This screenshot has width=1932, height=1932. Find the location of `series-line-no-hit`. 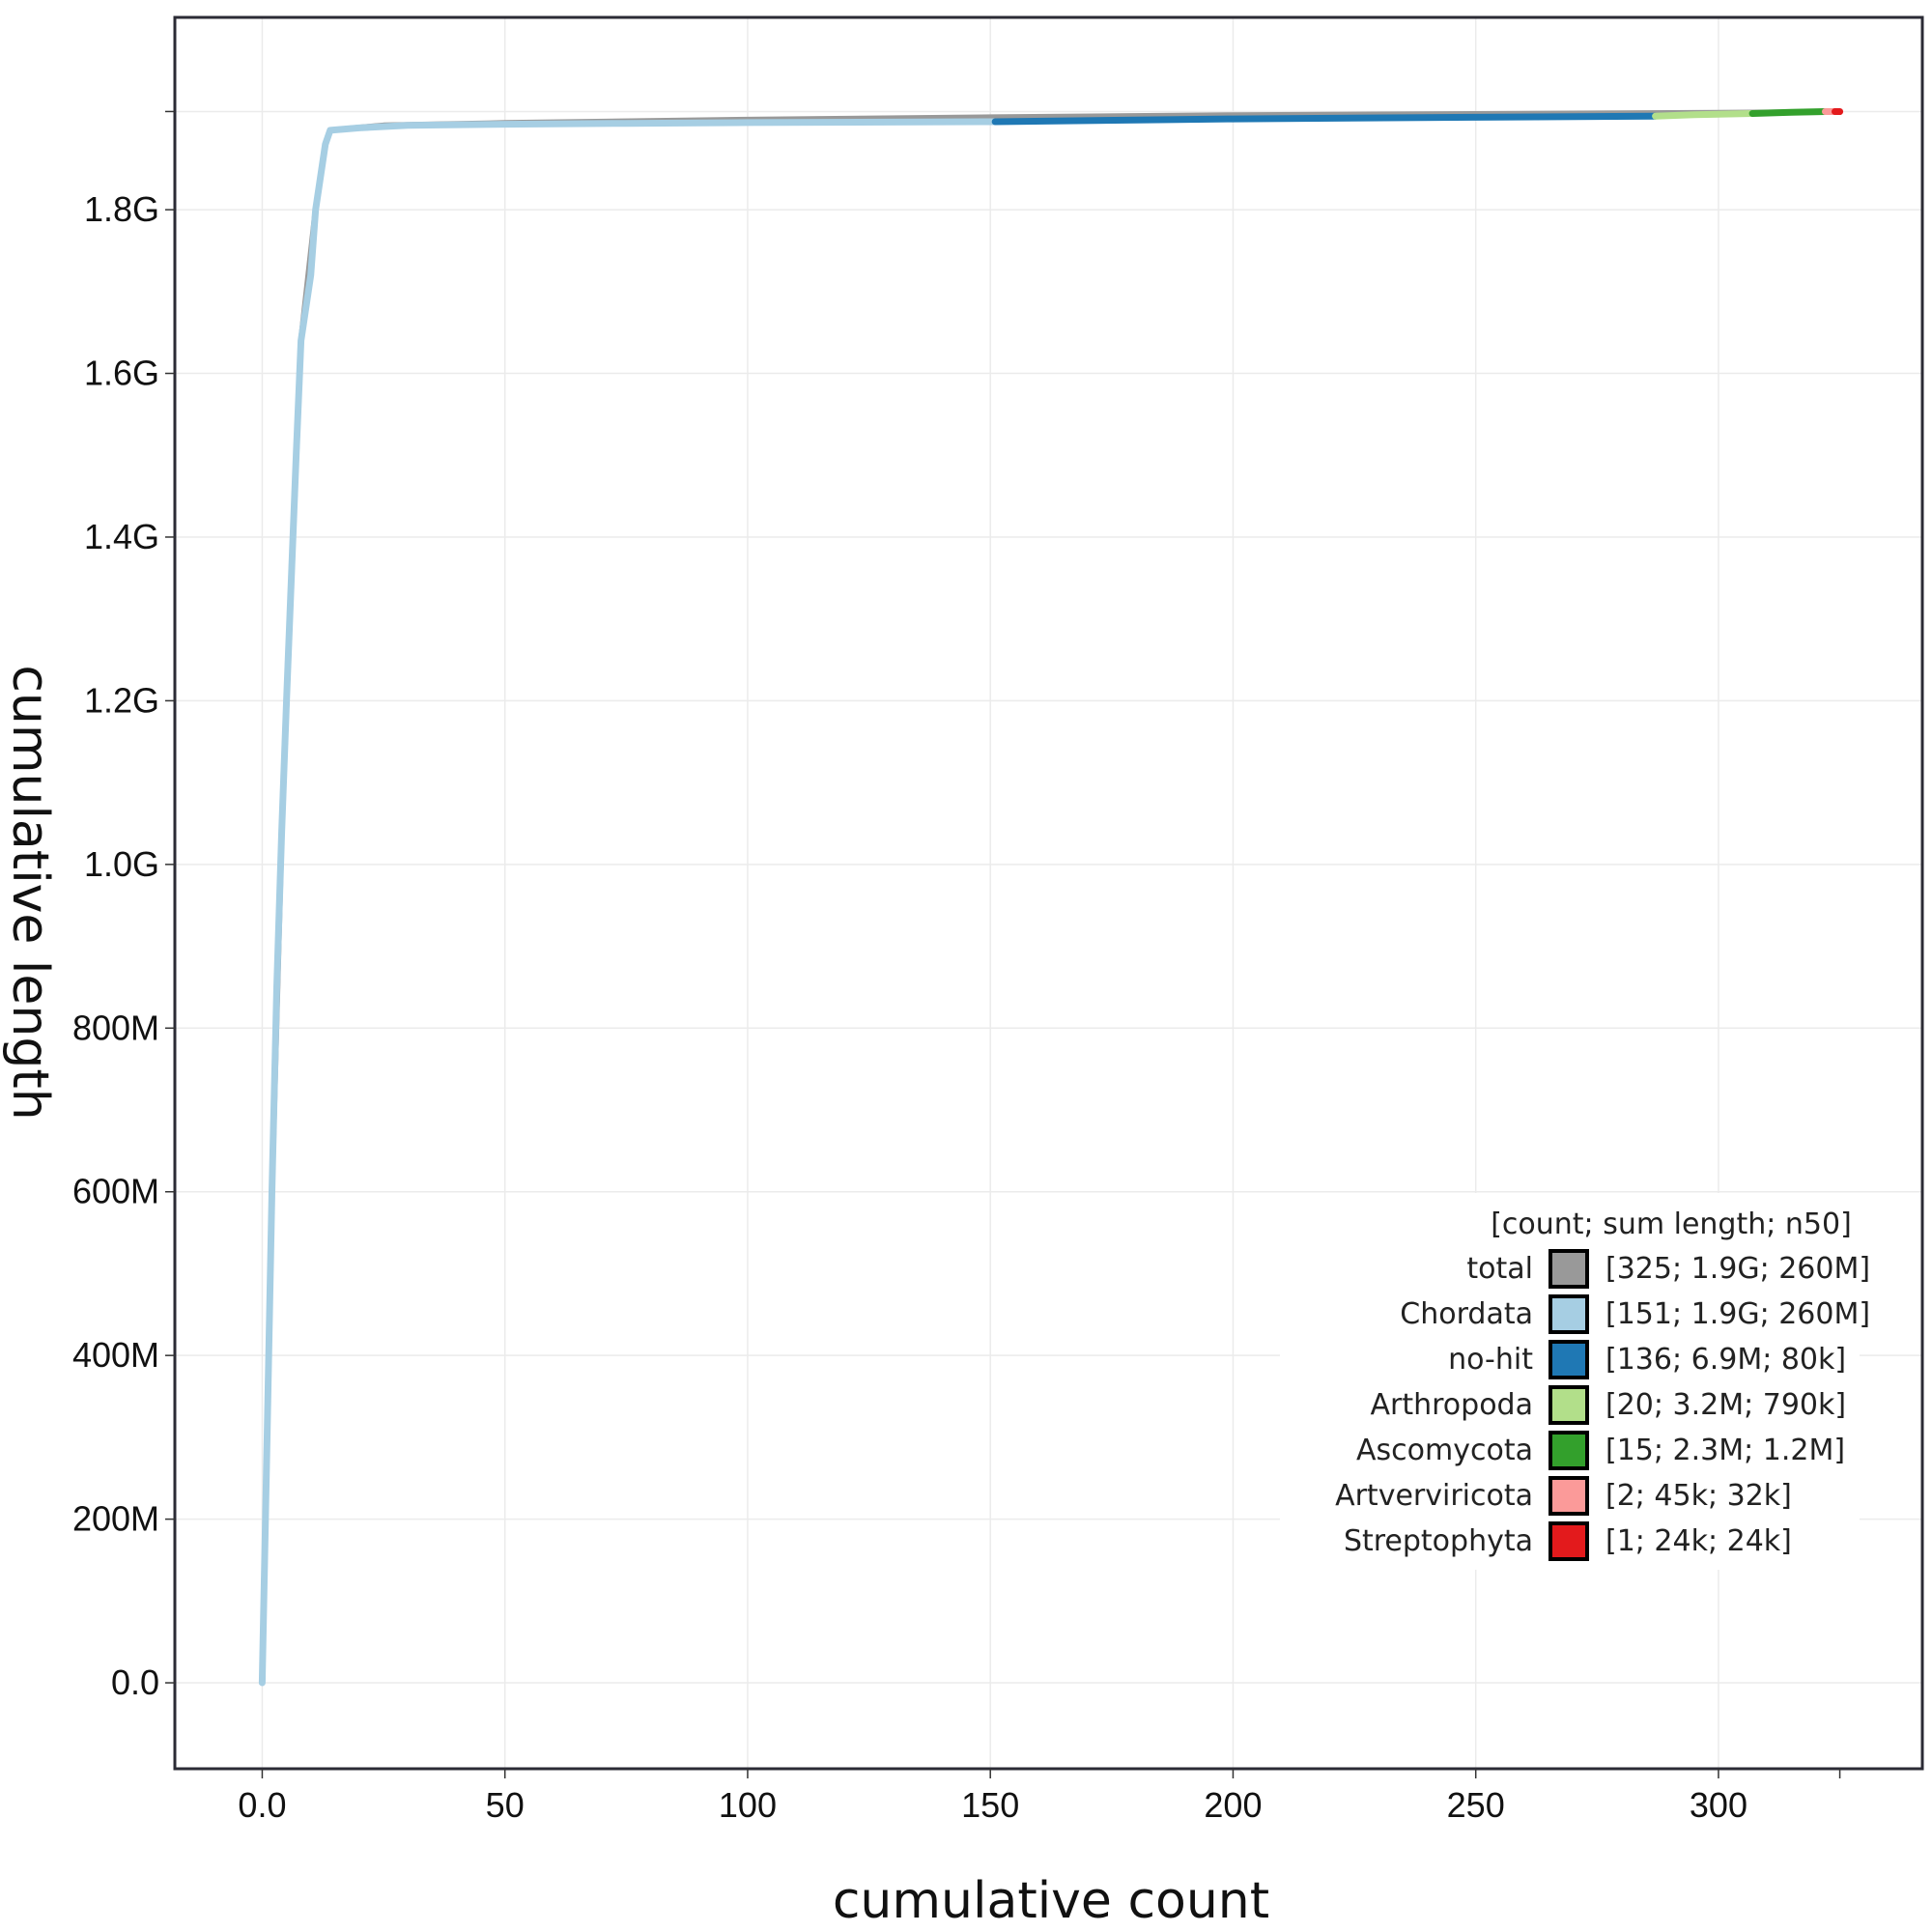

series-line-no-hit is located at coordinates (1325, 119).